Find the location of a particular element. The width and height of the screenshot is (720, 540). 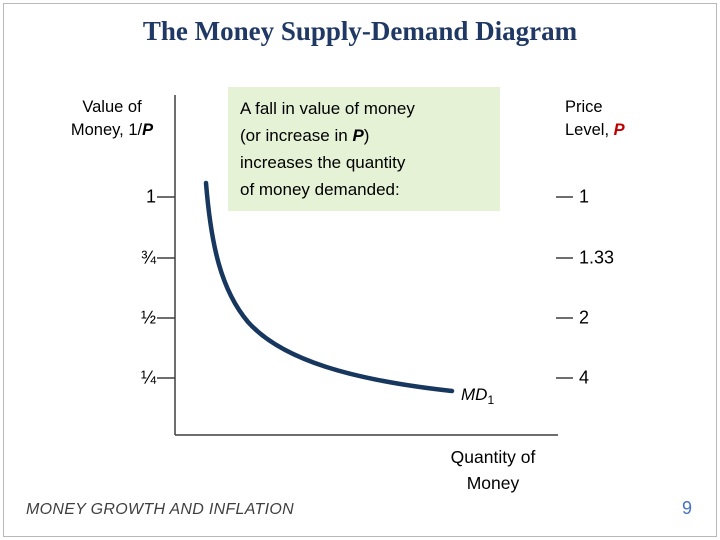

right-tick-label-1-33: 1.33 is located at coordinates (597, 257).